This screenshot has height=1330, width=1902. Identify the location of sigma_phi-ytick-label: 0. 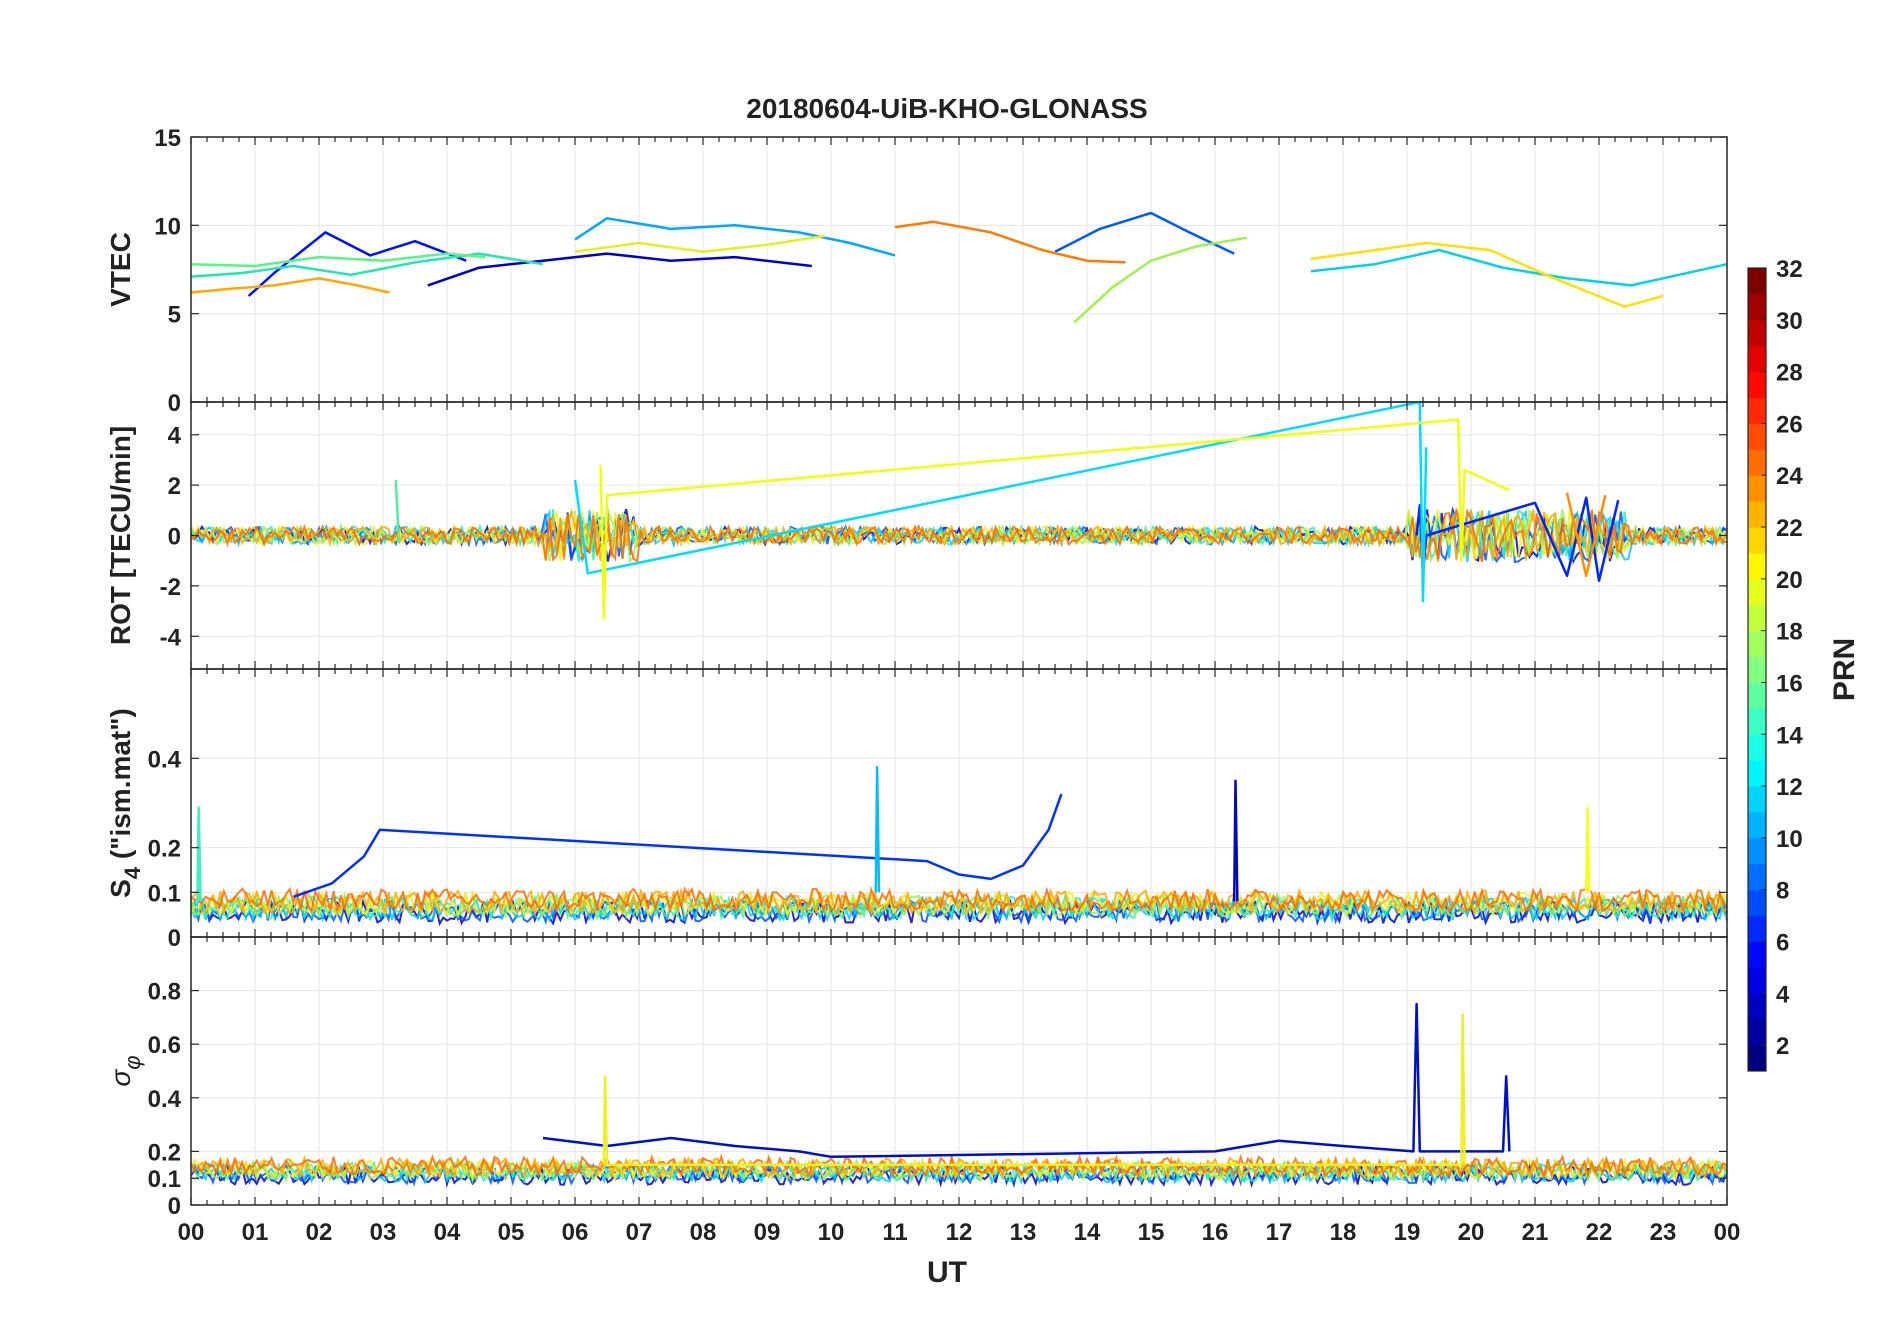
(174, 1206).